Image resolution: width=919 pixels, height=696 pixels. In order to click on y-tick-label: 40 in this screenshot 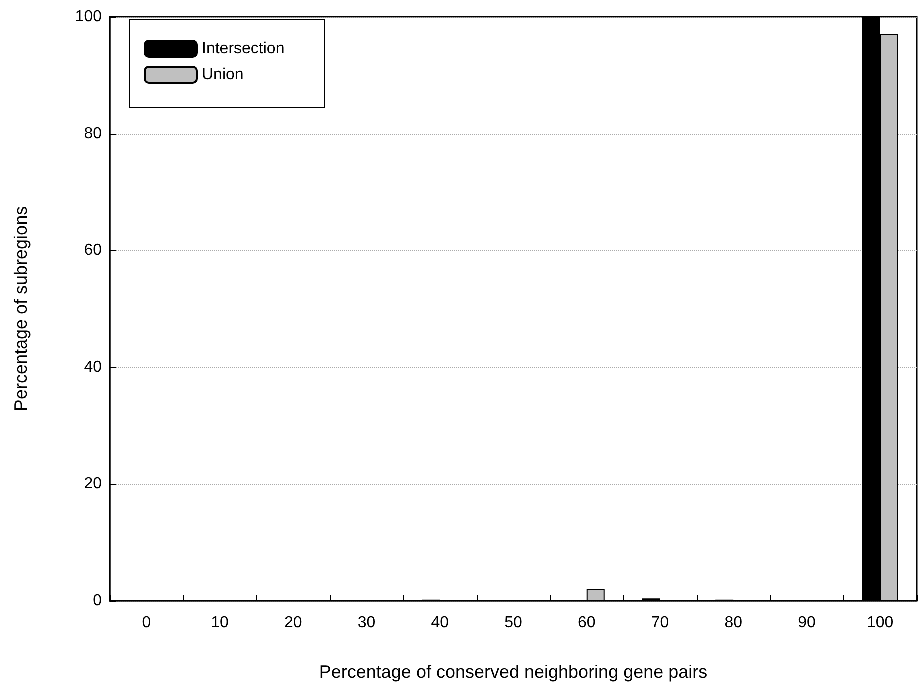, I will do `click(93, 367)`.